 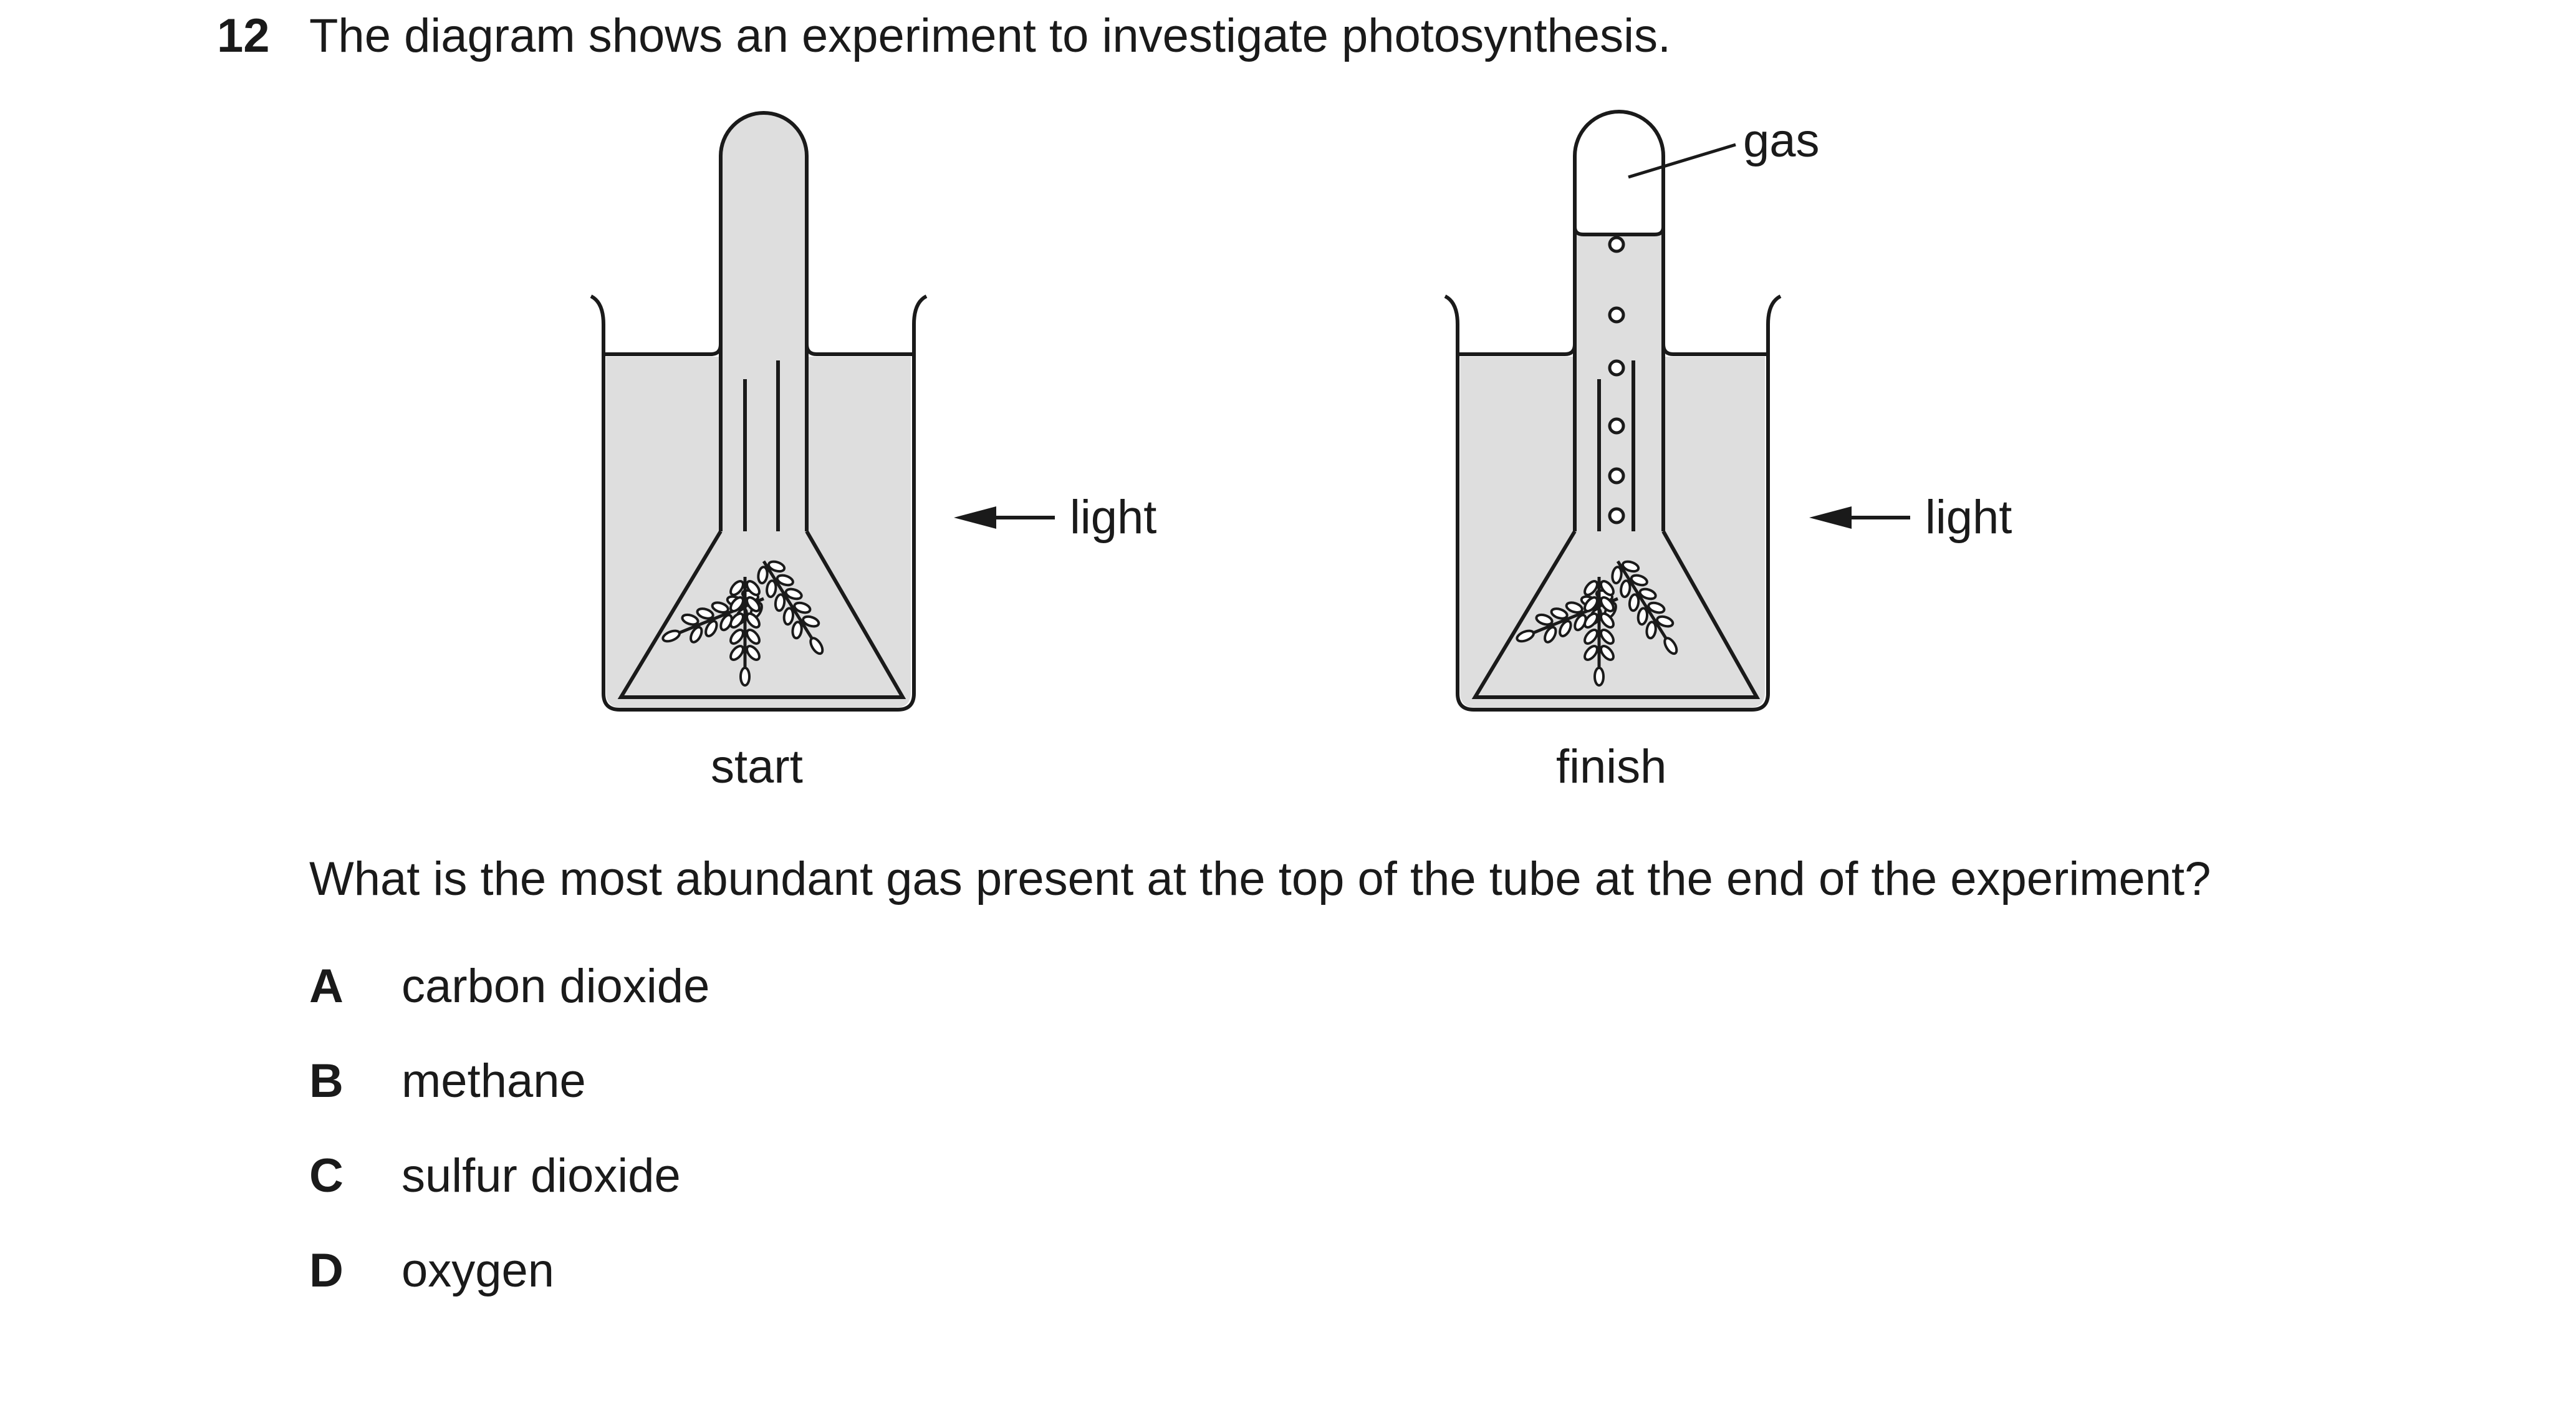 I want to click on beaker-finish, so click(x=1613, y=503).